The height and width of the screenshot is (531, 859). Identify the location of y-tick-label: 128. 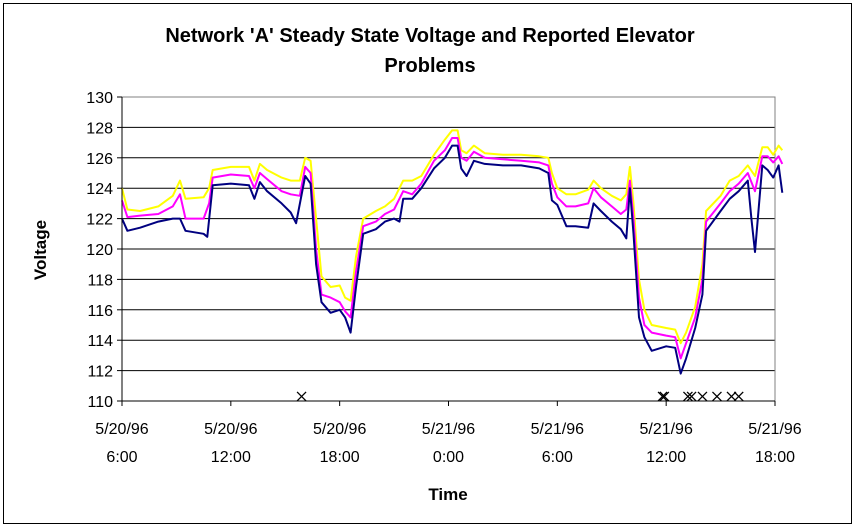
(99, 128).